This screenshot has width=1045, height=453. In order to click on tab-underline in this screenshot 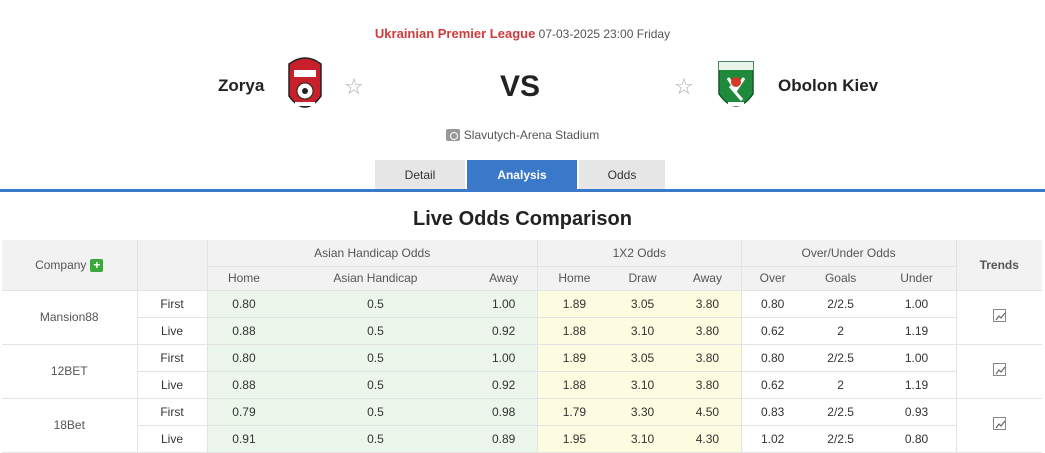, I will do `click(522, 190)`.